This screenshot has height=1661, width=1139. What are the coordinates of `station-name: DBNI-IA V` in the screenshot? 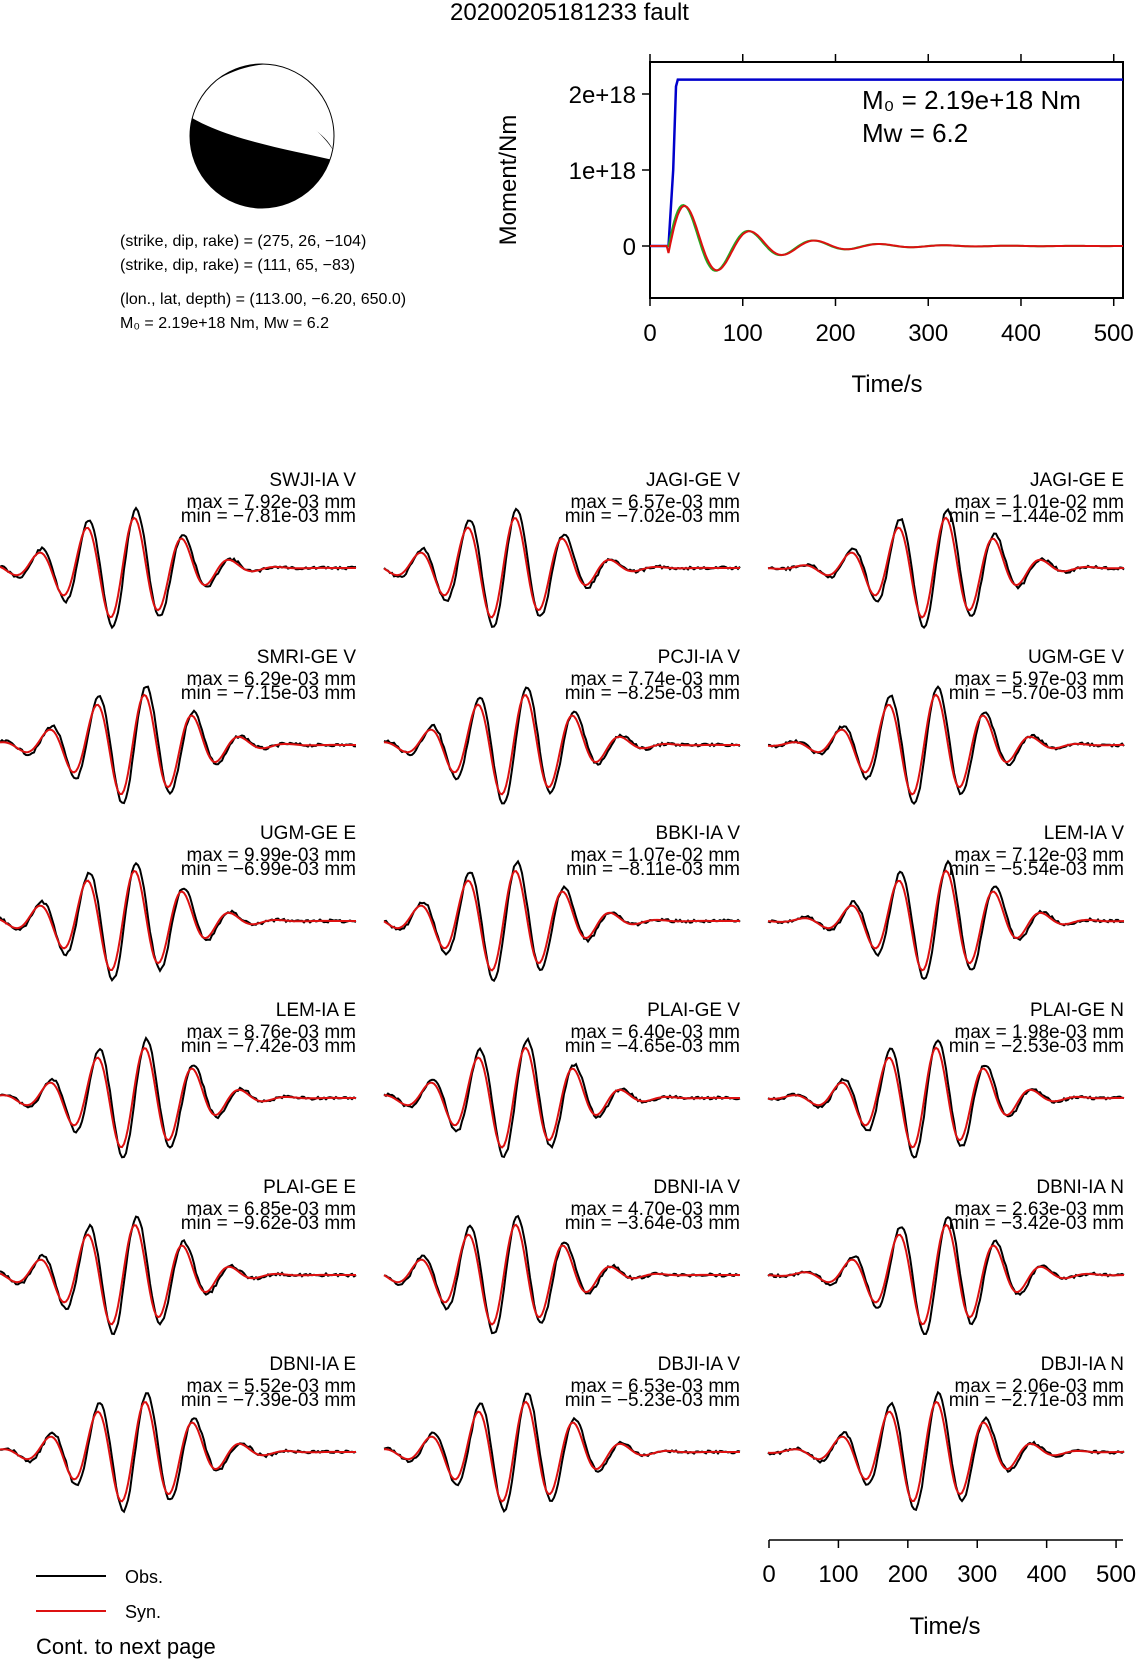 It's located at (696, 1187).